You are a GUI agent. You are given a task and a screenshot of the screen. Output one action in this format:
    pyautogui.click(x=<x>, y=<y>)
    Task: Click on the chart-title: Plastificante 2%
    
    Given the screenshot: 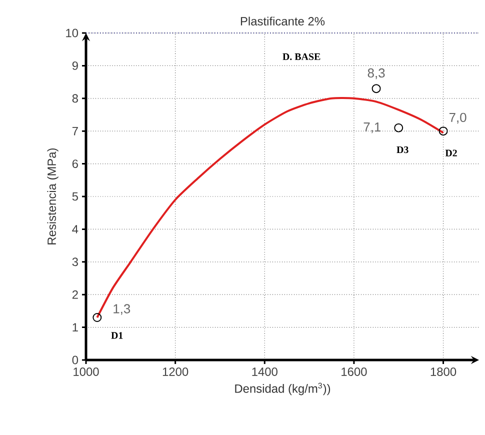 What is the action you would take?
    pyautogui.click(x=282, y=21)
    